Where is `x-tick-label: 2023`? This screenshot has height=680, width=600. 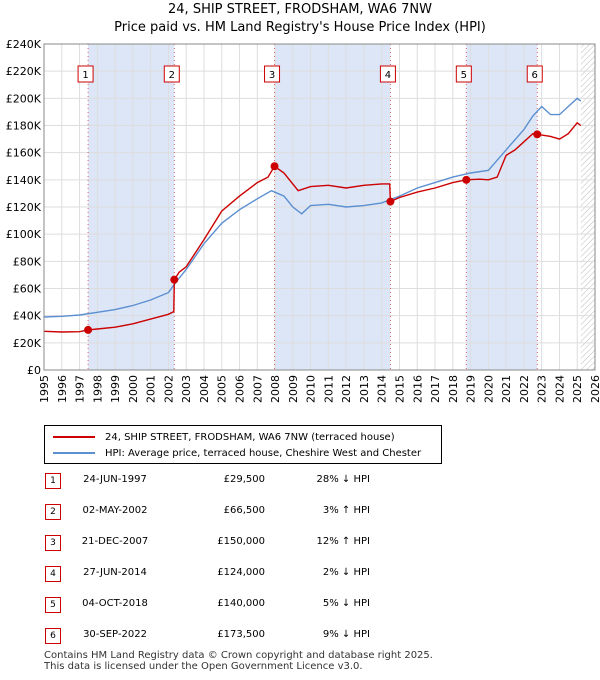
x-tick-label: 2023 is located at coordinates (542, 389).